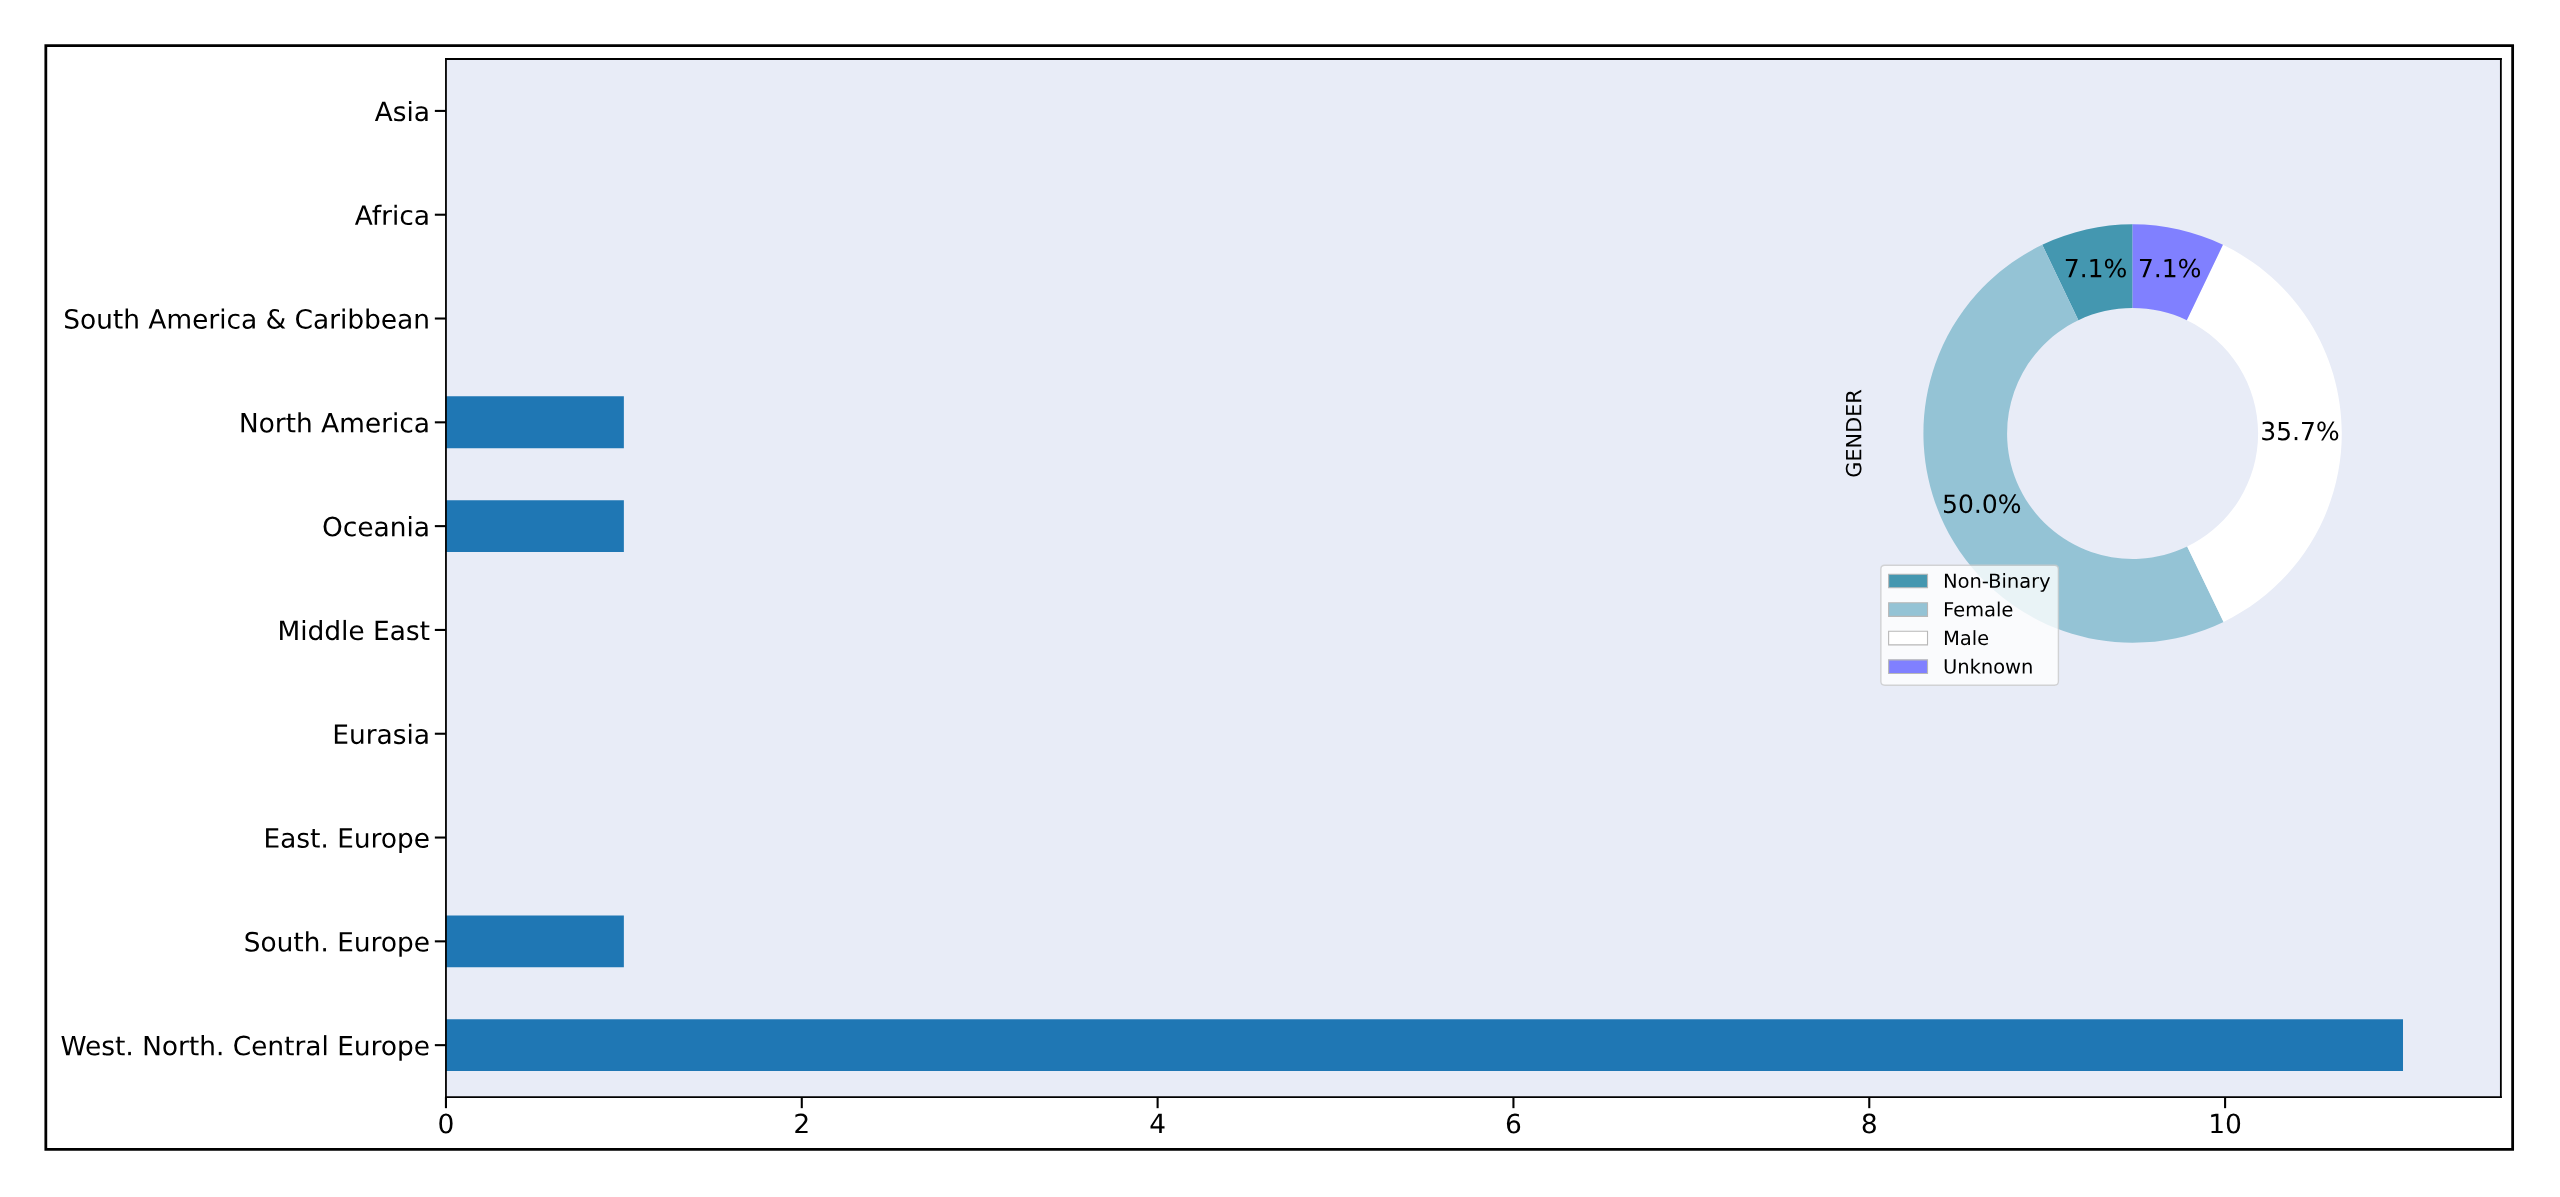  Describe the element at coordinates (391, 215) in the screenshot. I see `y-tick-label: Africa` at that location.